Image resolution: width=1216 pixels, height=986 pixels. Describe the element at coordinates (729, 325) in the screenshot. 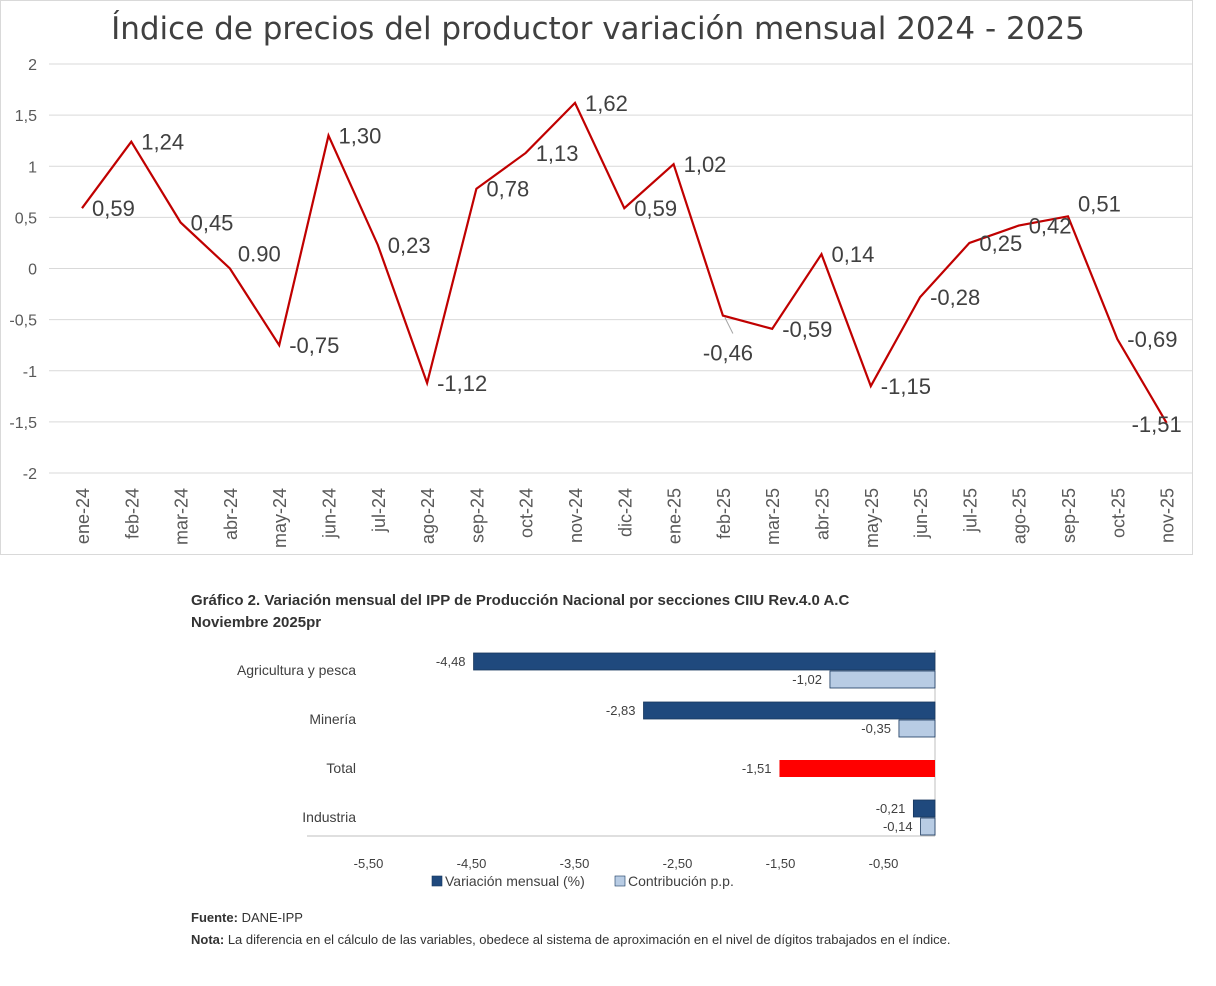

I see `leader-line` at that location.